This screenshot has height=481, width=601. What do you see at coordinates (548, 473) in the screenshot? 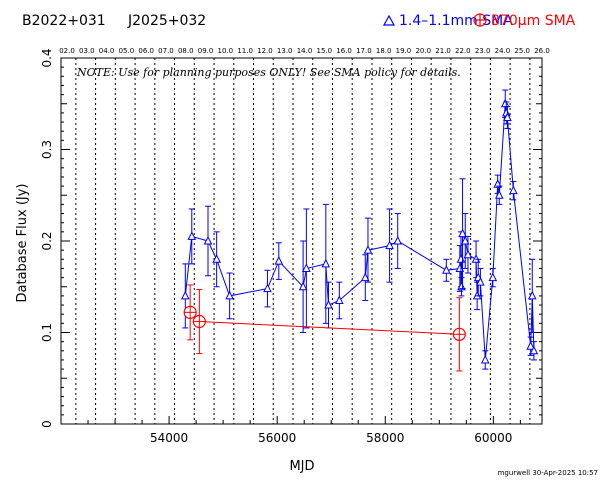
I see `footer-stamp: mgurwell 30-Apr-2025 10:57` at bounding box center [548, 473].